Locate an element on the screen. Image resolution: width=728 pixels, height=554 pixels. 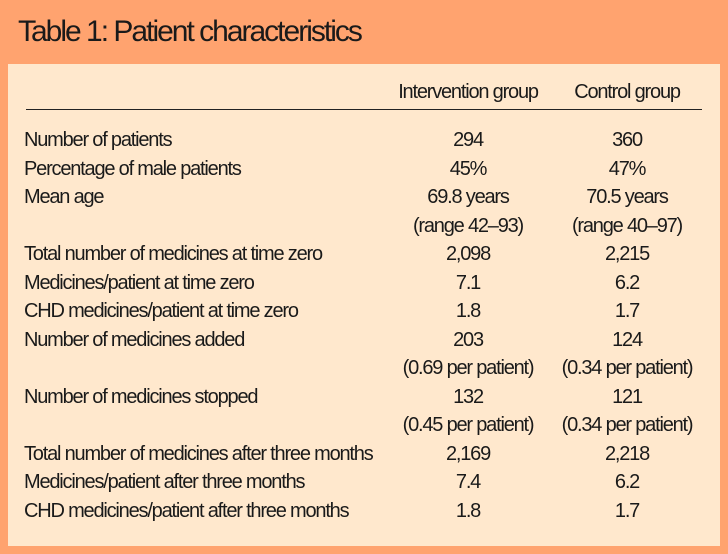
cell-control: 124 (0.34 per patient) is located at coordinates (627, 354).